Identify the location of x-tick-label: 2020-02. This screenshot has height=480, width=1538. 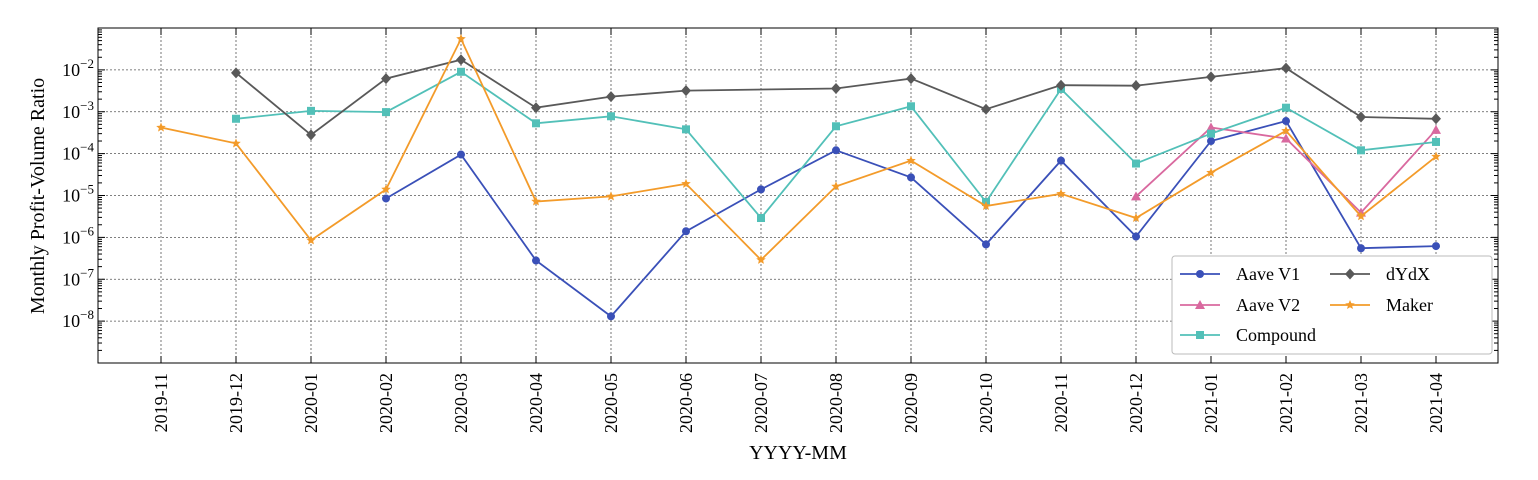
(386, 403).